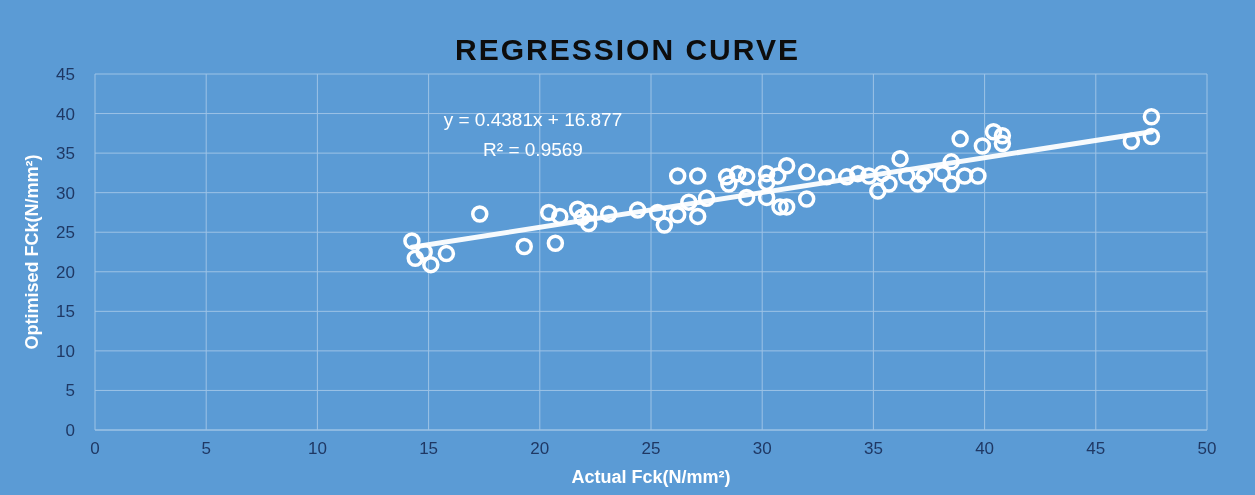 The width and height of the screenshot is (1255, 495). Describe the element at coordinates (651, 448) in the screenshot. I see `x-tick-label: 25` at that location.